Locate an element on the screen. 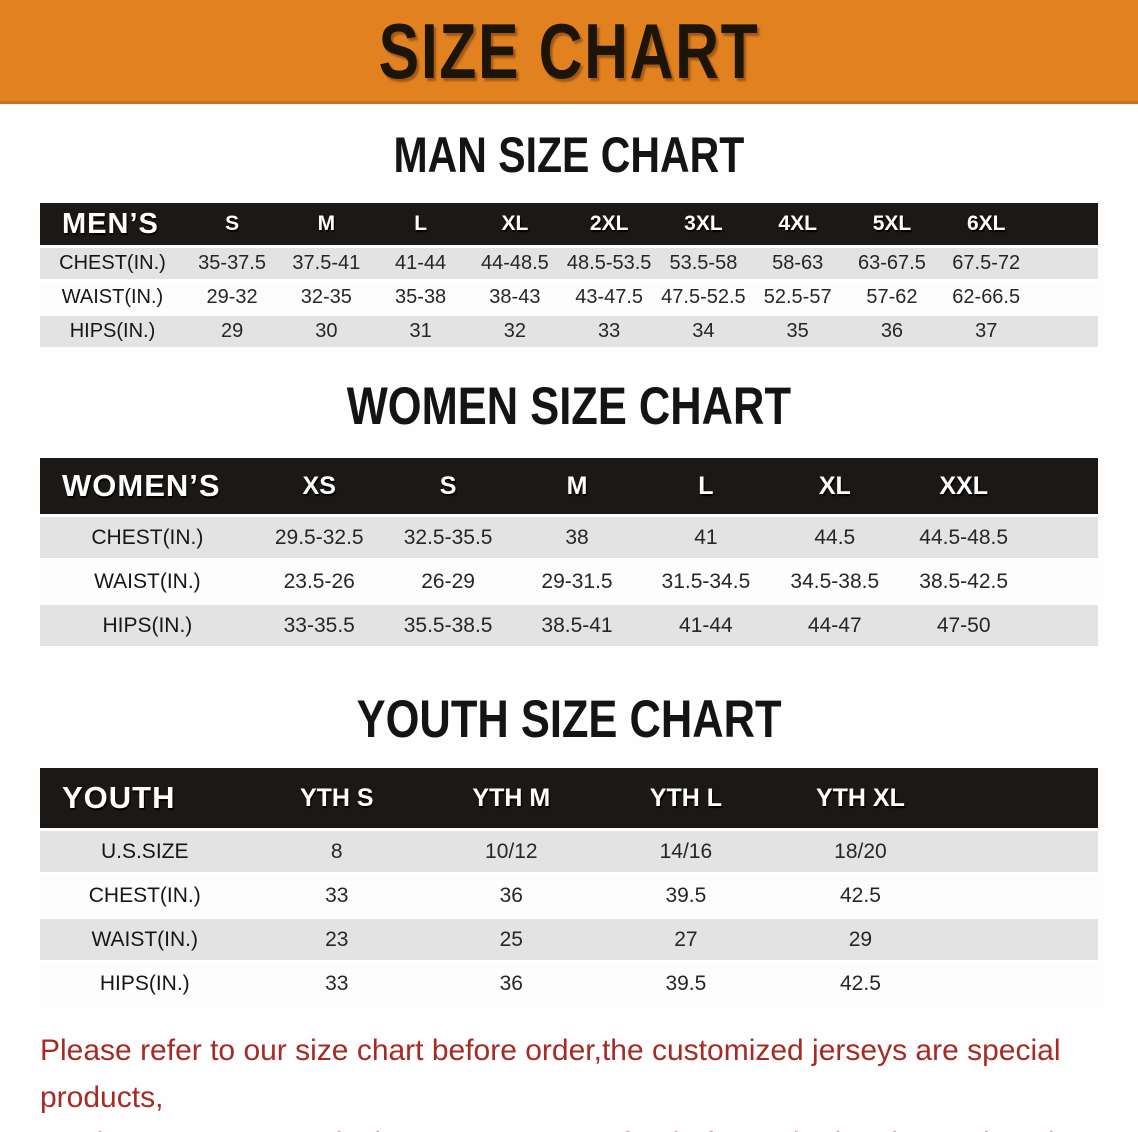  header-row: YOUTH YTH S YTH M YTH L YTH XL is located at coordinates (569, 797).